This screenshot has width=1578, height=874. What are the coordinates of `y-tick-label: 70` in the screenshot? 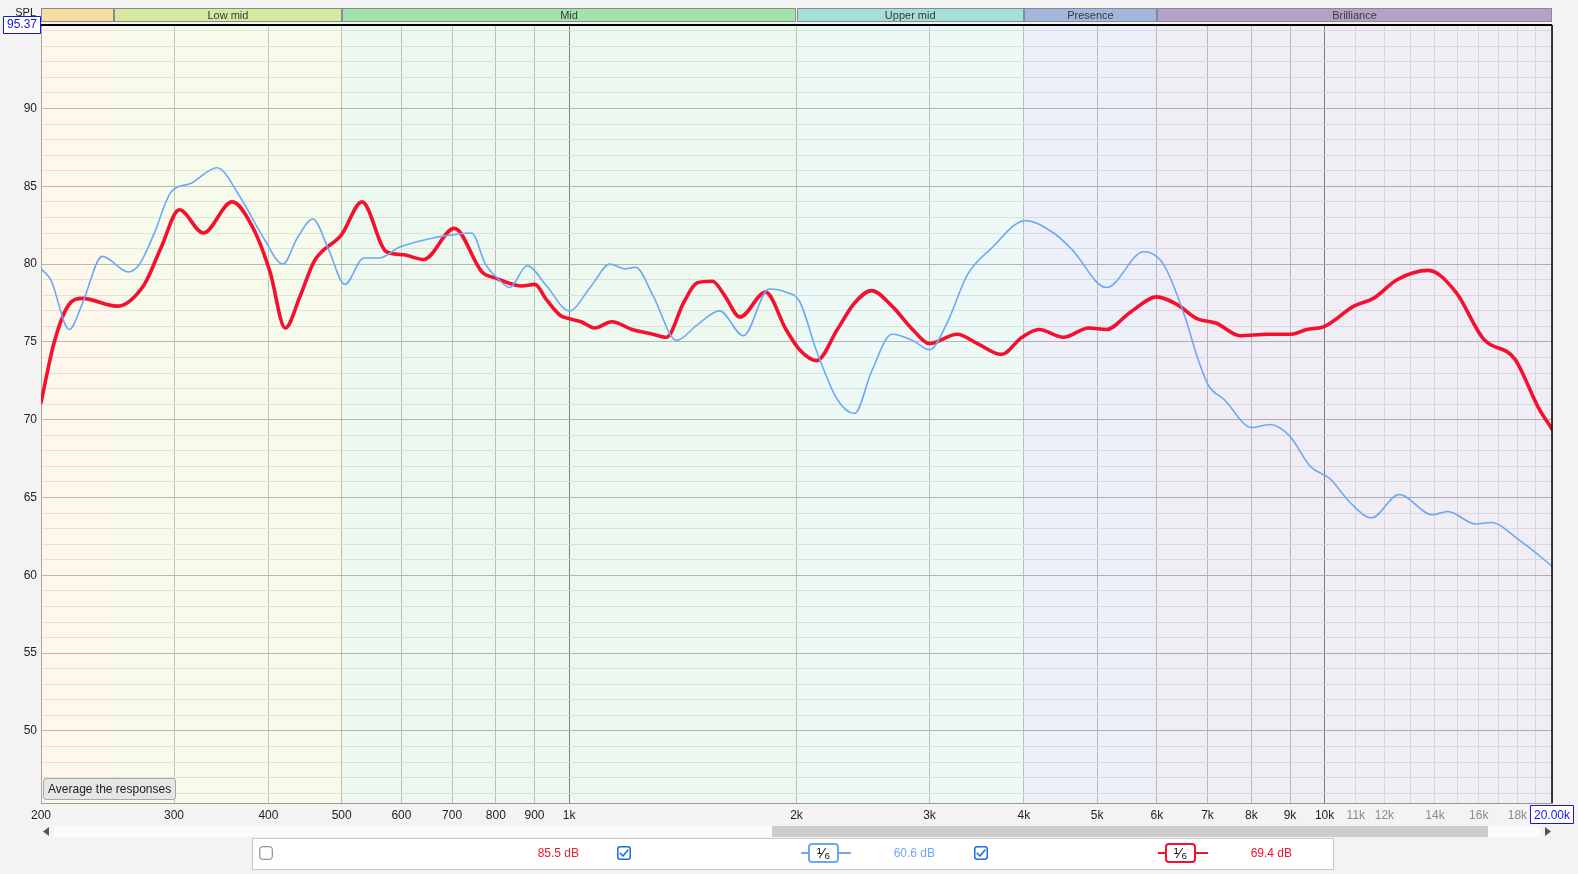 It's located at (30, 419).